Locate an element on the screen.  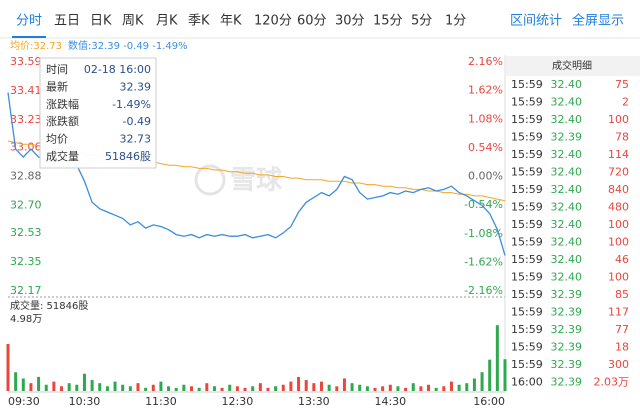
tab: 15分 is located at coordinates (388, 21).